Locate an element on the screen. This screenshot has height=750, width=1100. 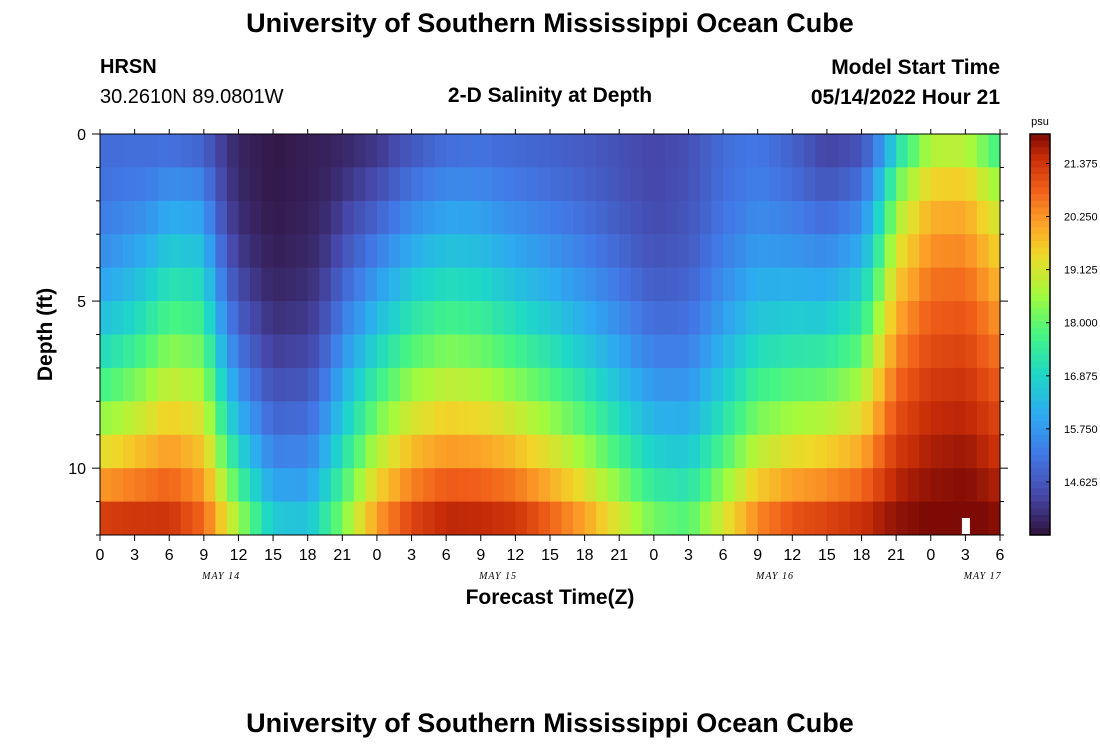
x-tick-label: 15 is located at coordinates (550, 555).